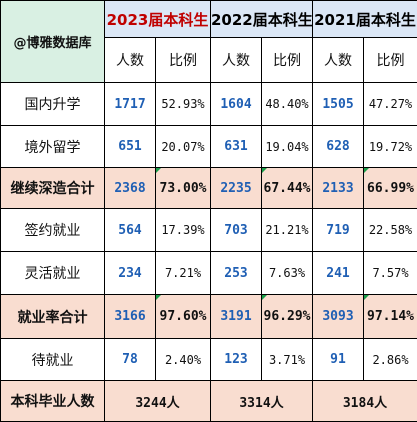 This screenshot has height=422, width=417. Describe the element at coordinates (338, 273) in the screenshot. I see `count-cell: 241` at that location.